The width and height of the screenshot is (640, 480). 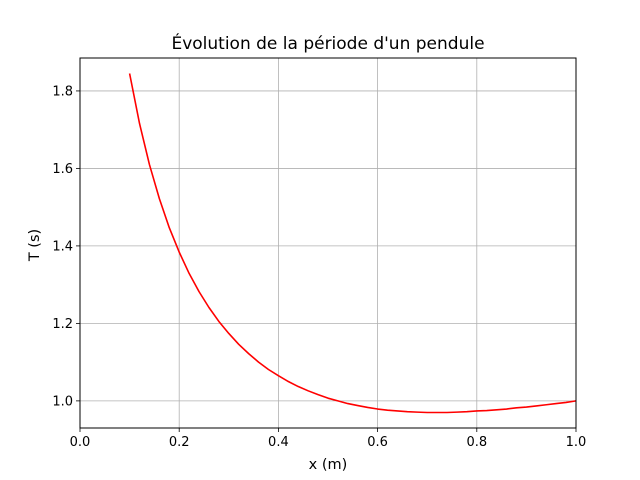 What do you see at coordinates (278, 442) in the screenshot?
I see `x-tick-label: 0.4` at bounding box center [278, 442].